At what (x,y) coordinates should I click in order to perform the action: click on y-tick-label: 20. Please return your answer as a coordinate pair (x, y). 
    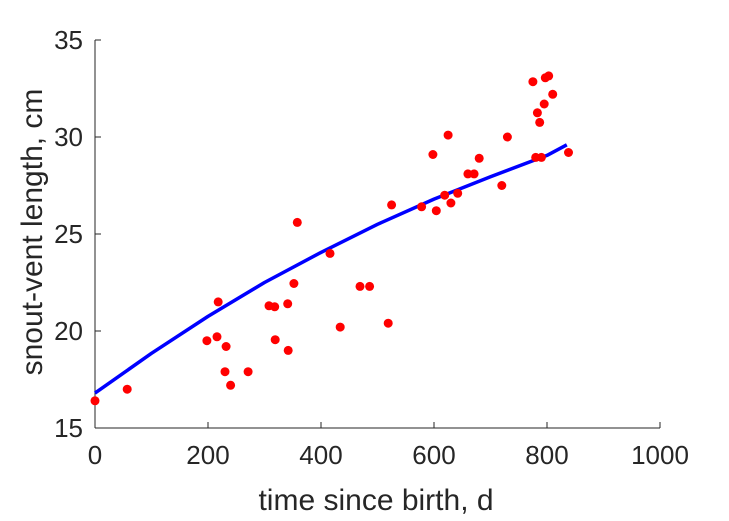
    Looking at the image, I should click on (68, 331).